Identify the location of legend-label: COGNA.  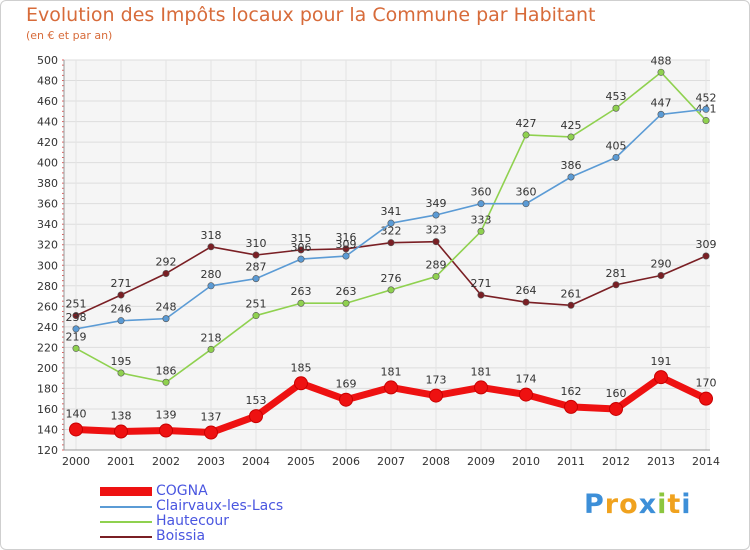
(182, 491).